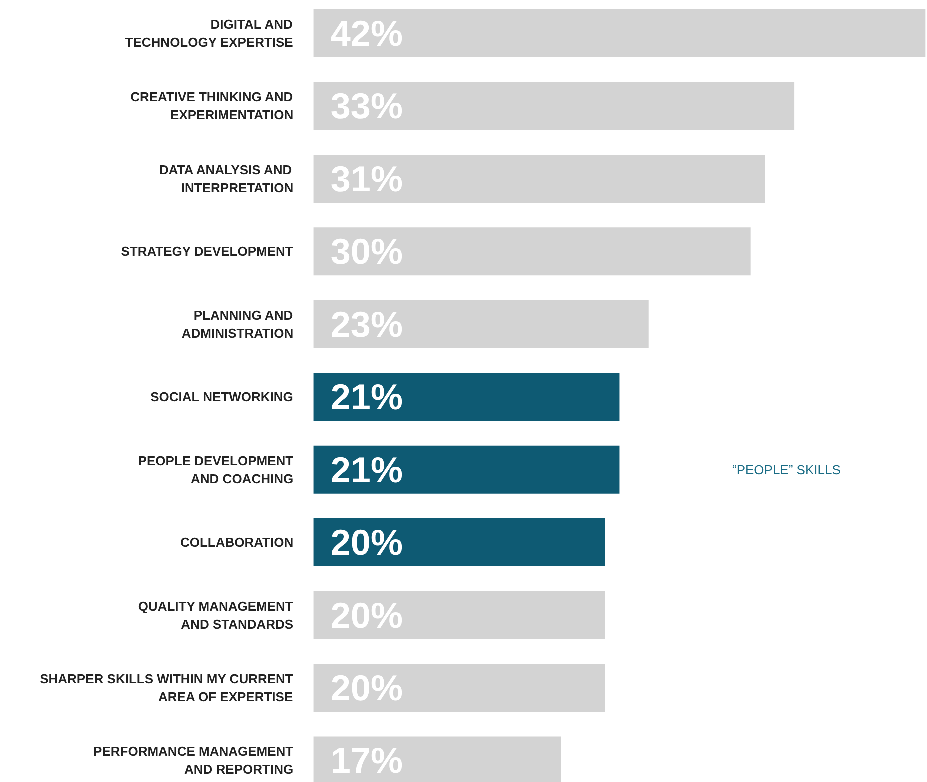 The height and width of the screenshot is (782, 927). What do you see at coordinates (216, 615) in the screenshot?
I see `y-tick-label: QUALITY MANAGEMENT AND STANDARDS` at bounding box center [216, 615].